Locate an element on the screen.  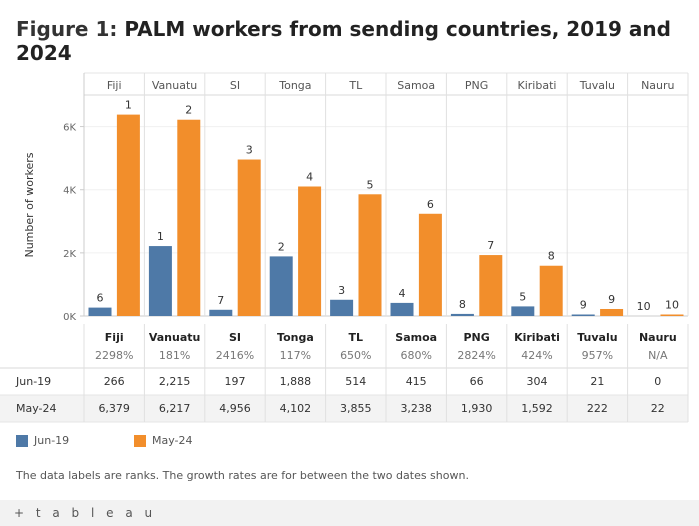
column-header: PNG is located at coordinates (476, 85).